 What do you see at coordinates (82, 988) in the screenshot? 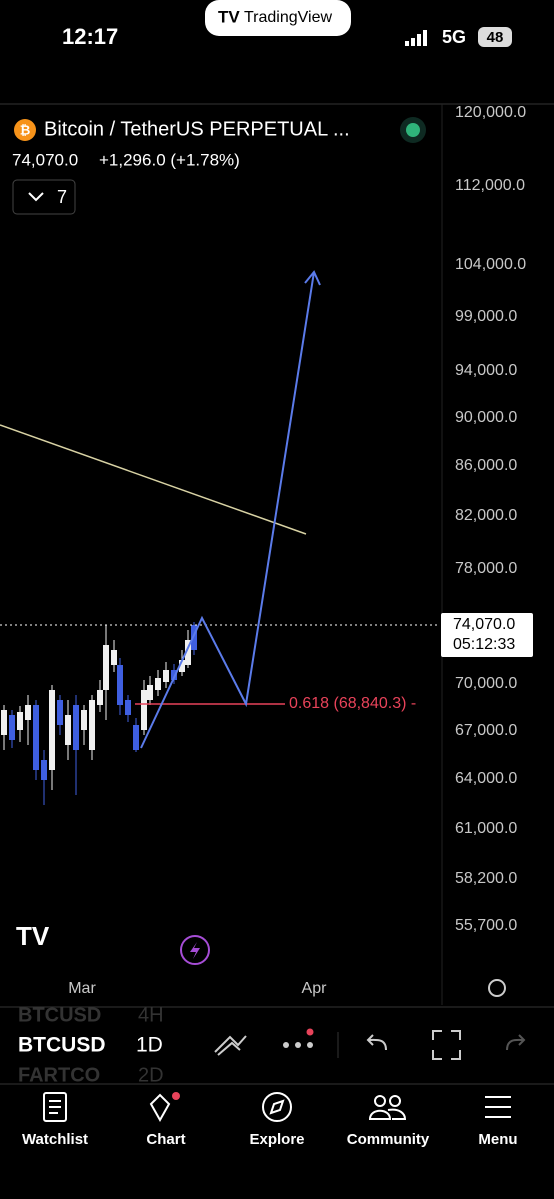
I see `time-label: Mar` at bounding box center [82, 988].